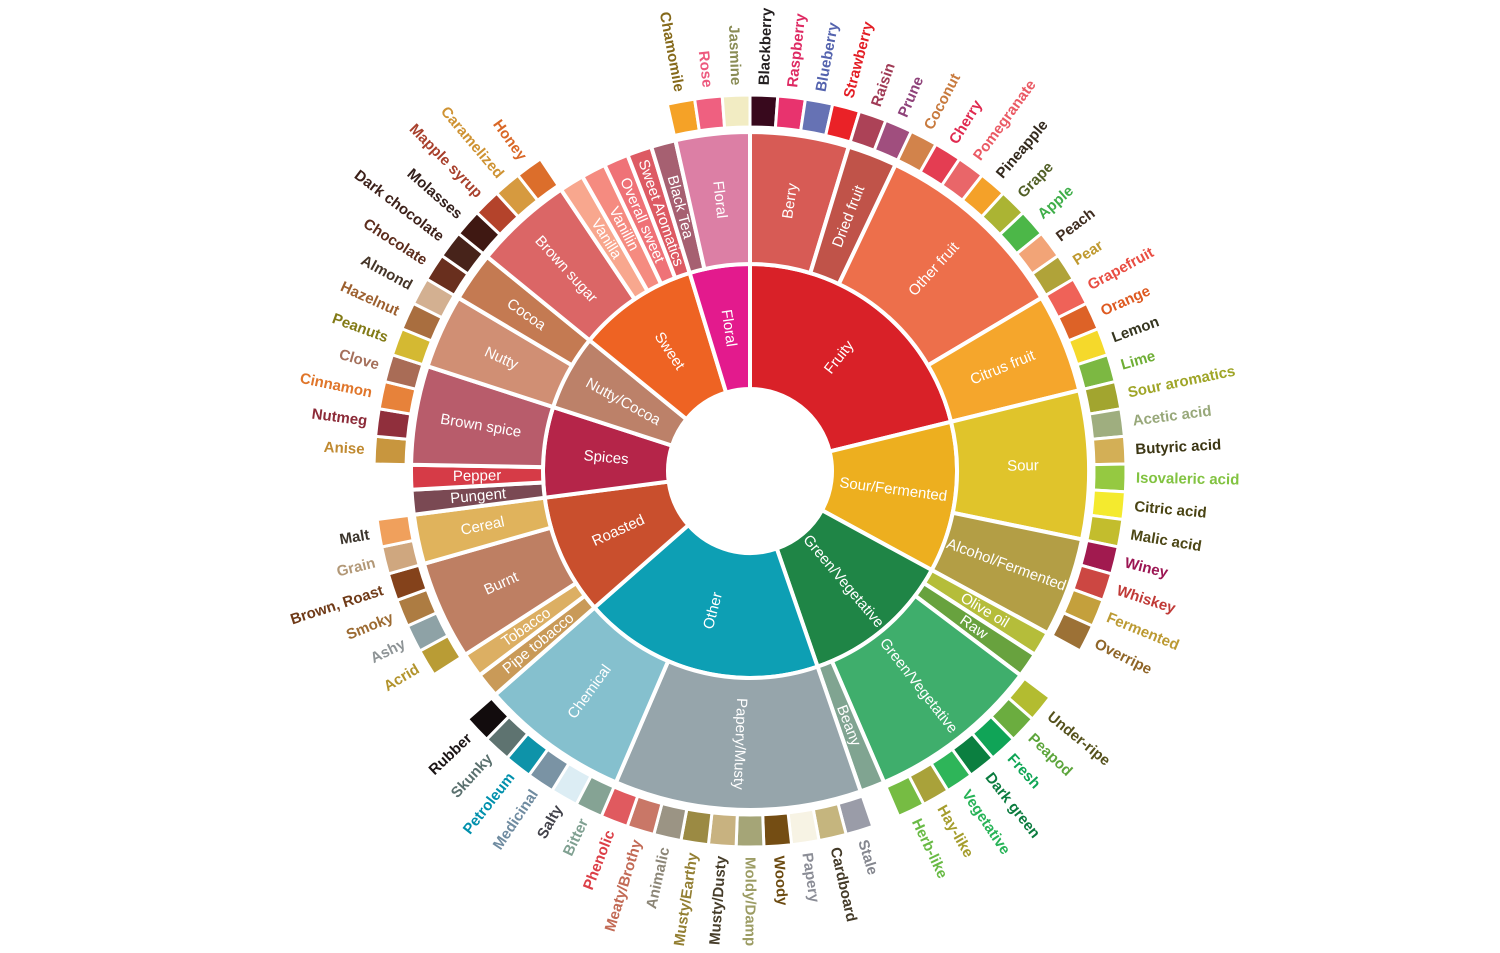 This screenshot has height=953, width=1500. Describe the element at coordinates (828, 57) in the screenshot. I see `flavor-label-blueberry: Blueberry` at that location.